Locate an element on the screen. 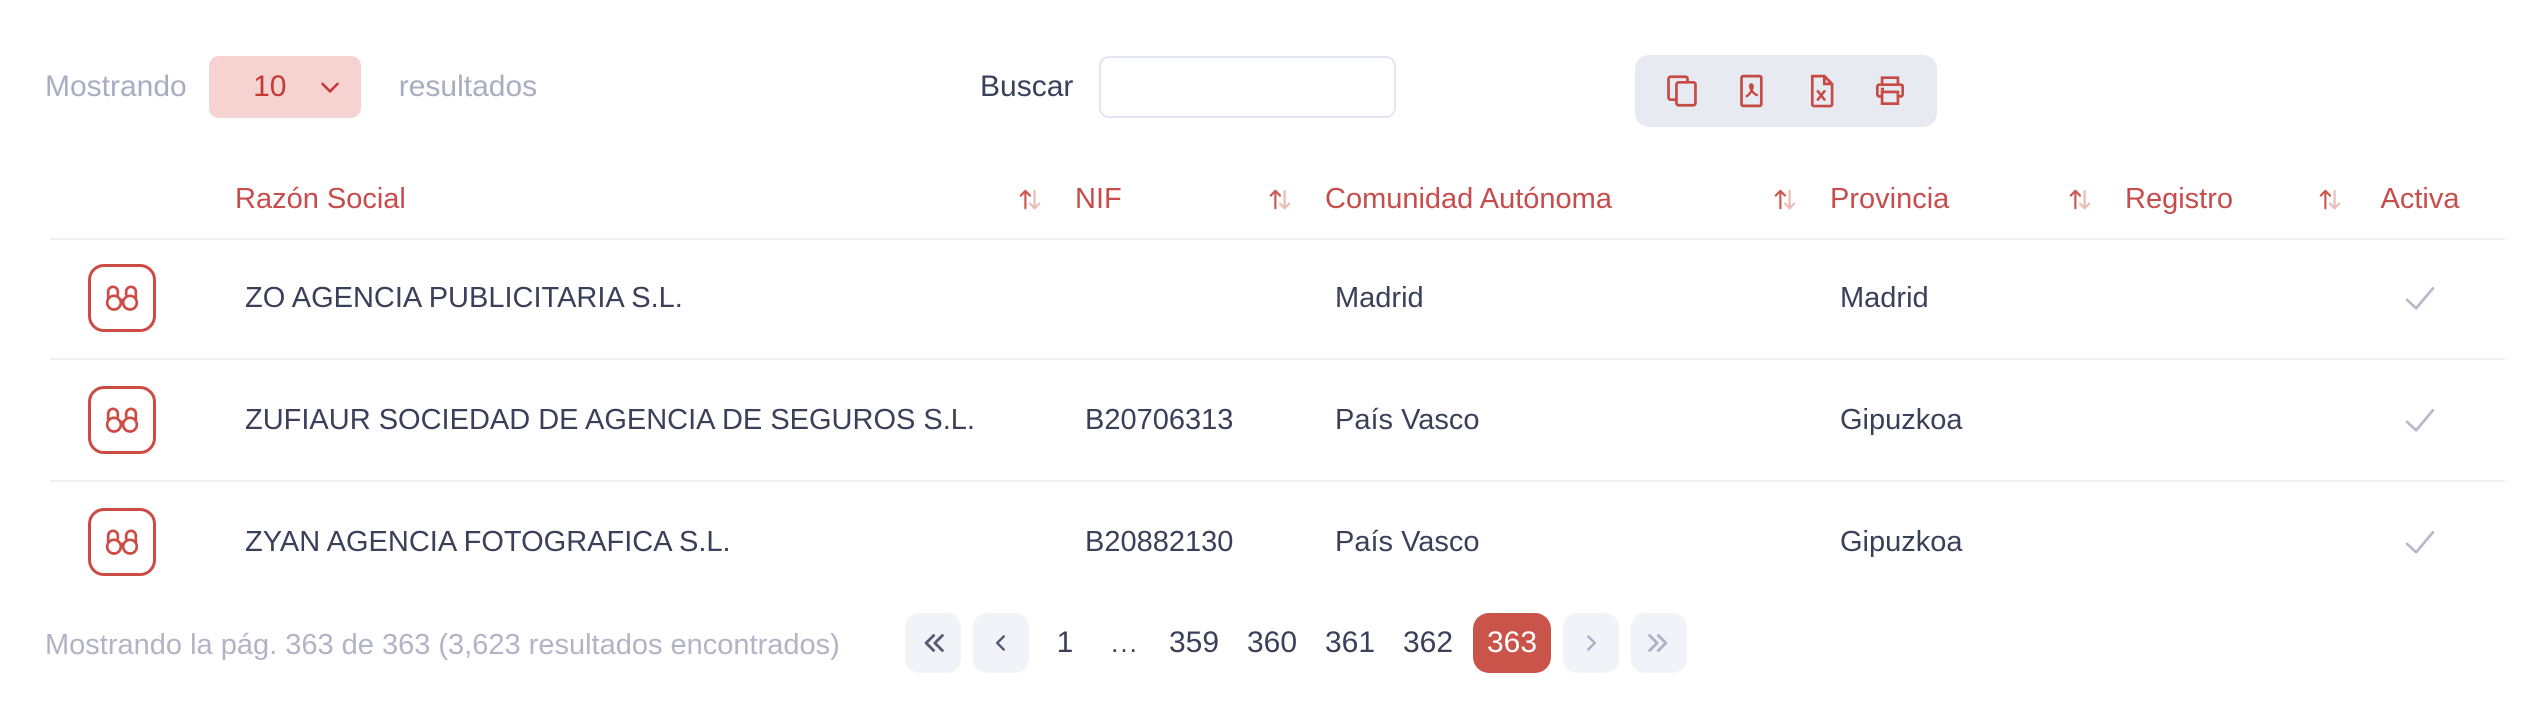  pagination-page: 359 is located at coordinates (1194, 643).